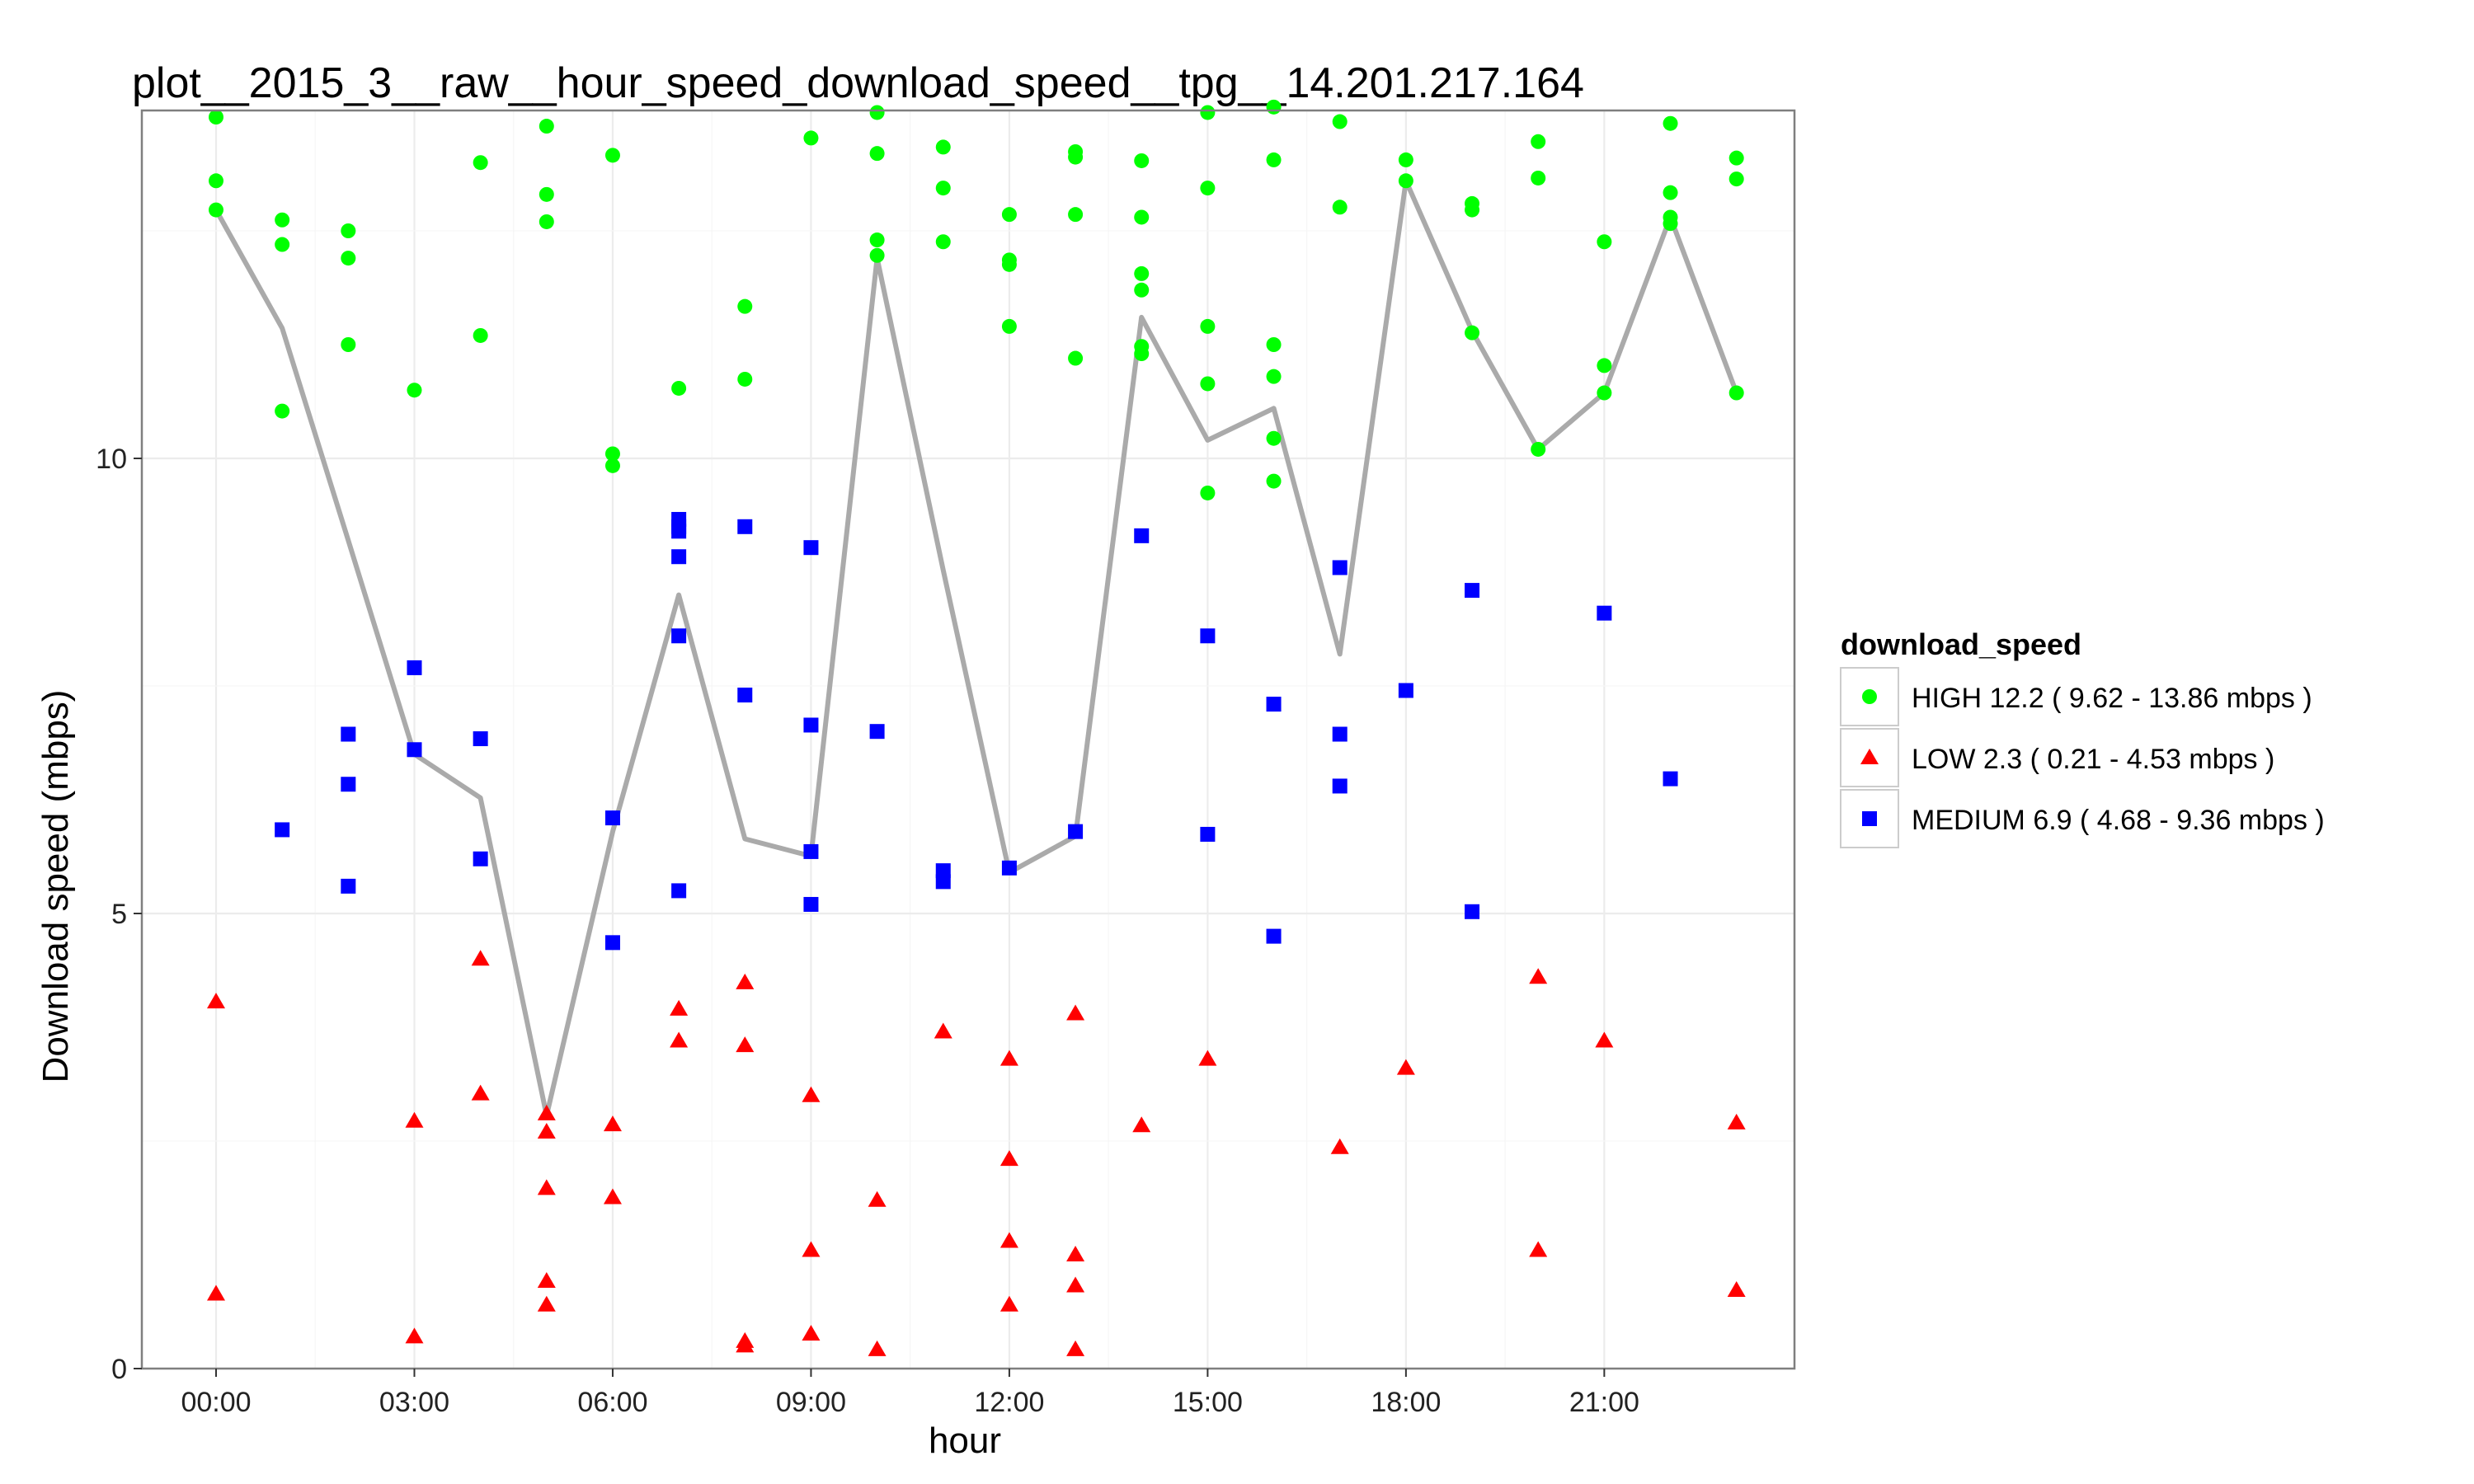 The height and width of the screenshot is (1484, 2474). What do you see at coordinates (119, 1369) in the screenshot?
I see `y-tick-label: 0` at bounding box center [119, 1369].